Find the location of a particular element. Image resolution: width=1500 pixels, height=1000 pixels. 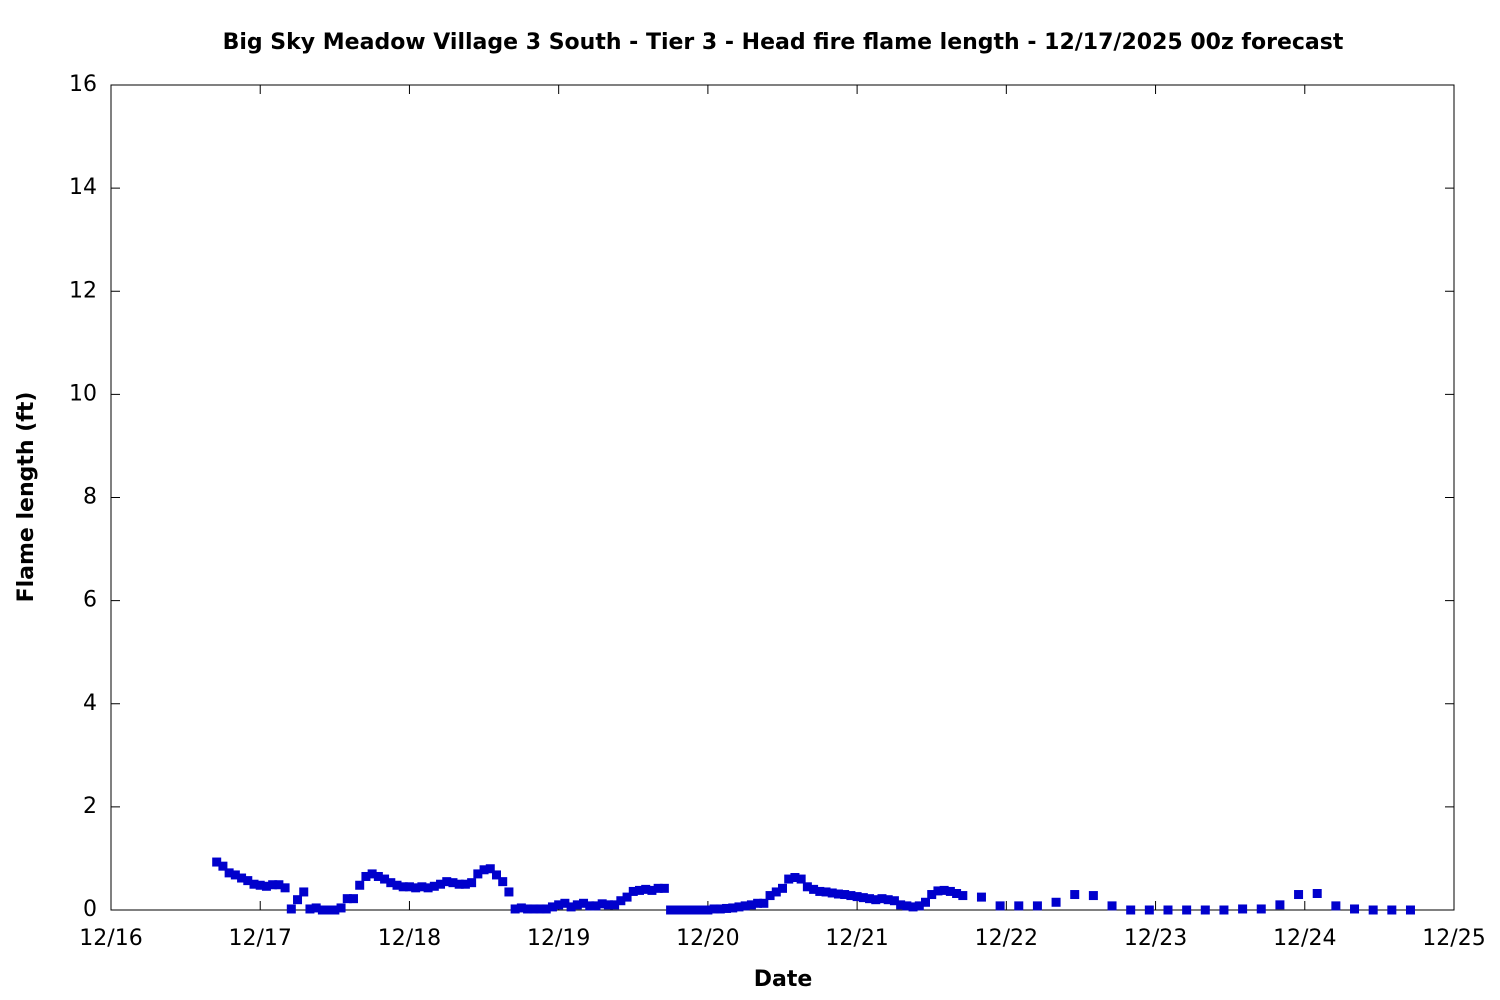

y-tick-label: 14 is located at coordinates (83, 187).